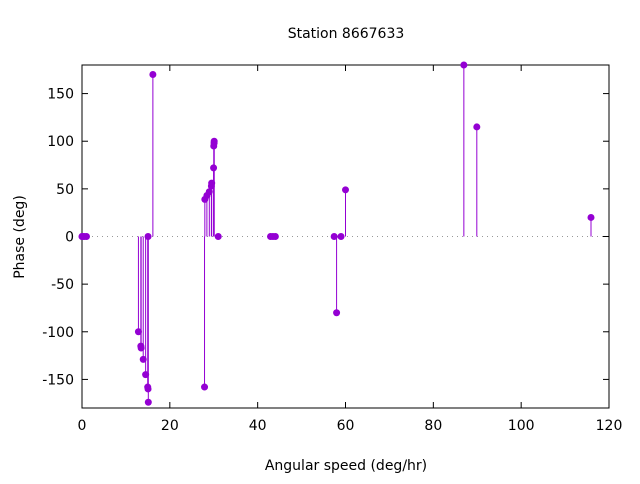 The image size is (640, 484). I want to click on x-tick-label: 100, so click(521, 426).